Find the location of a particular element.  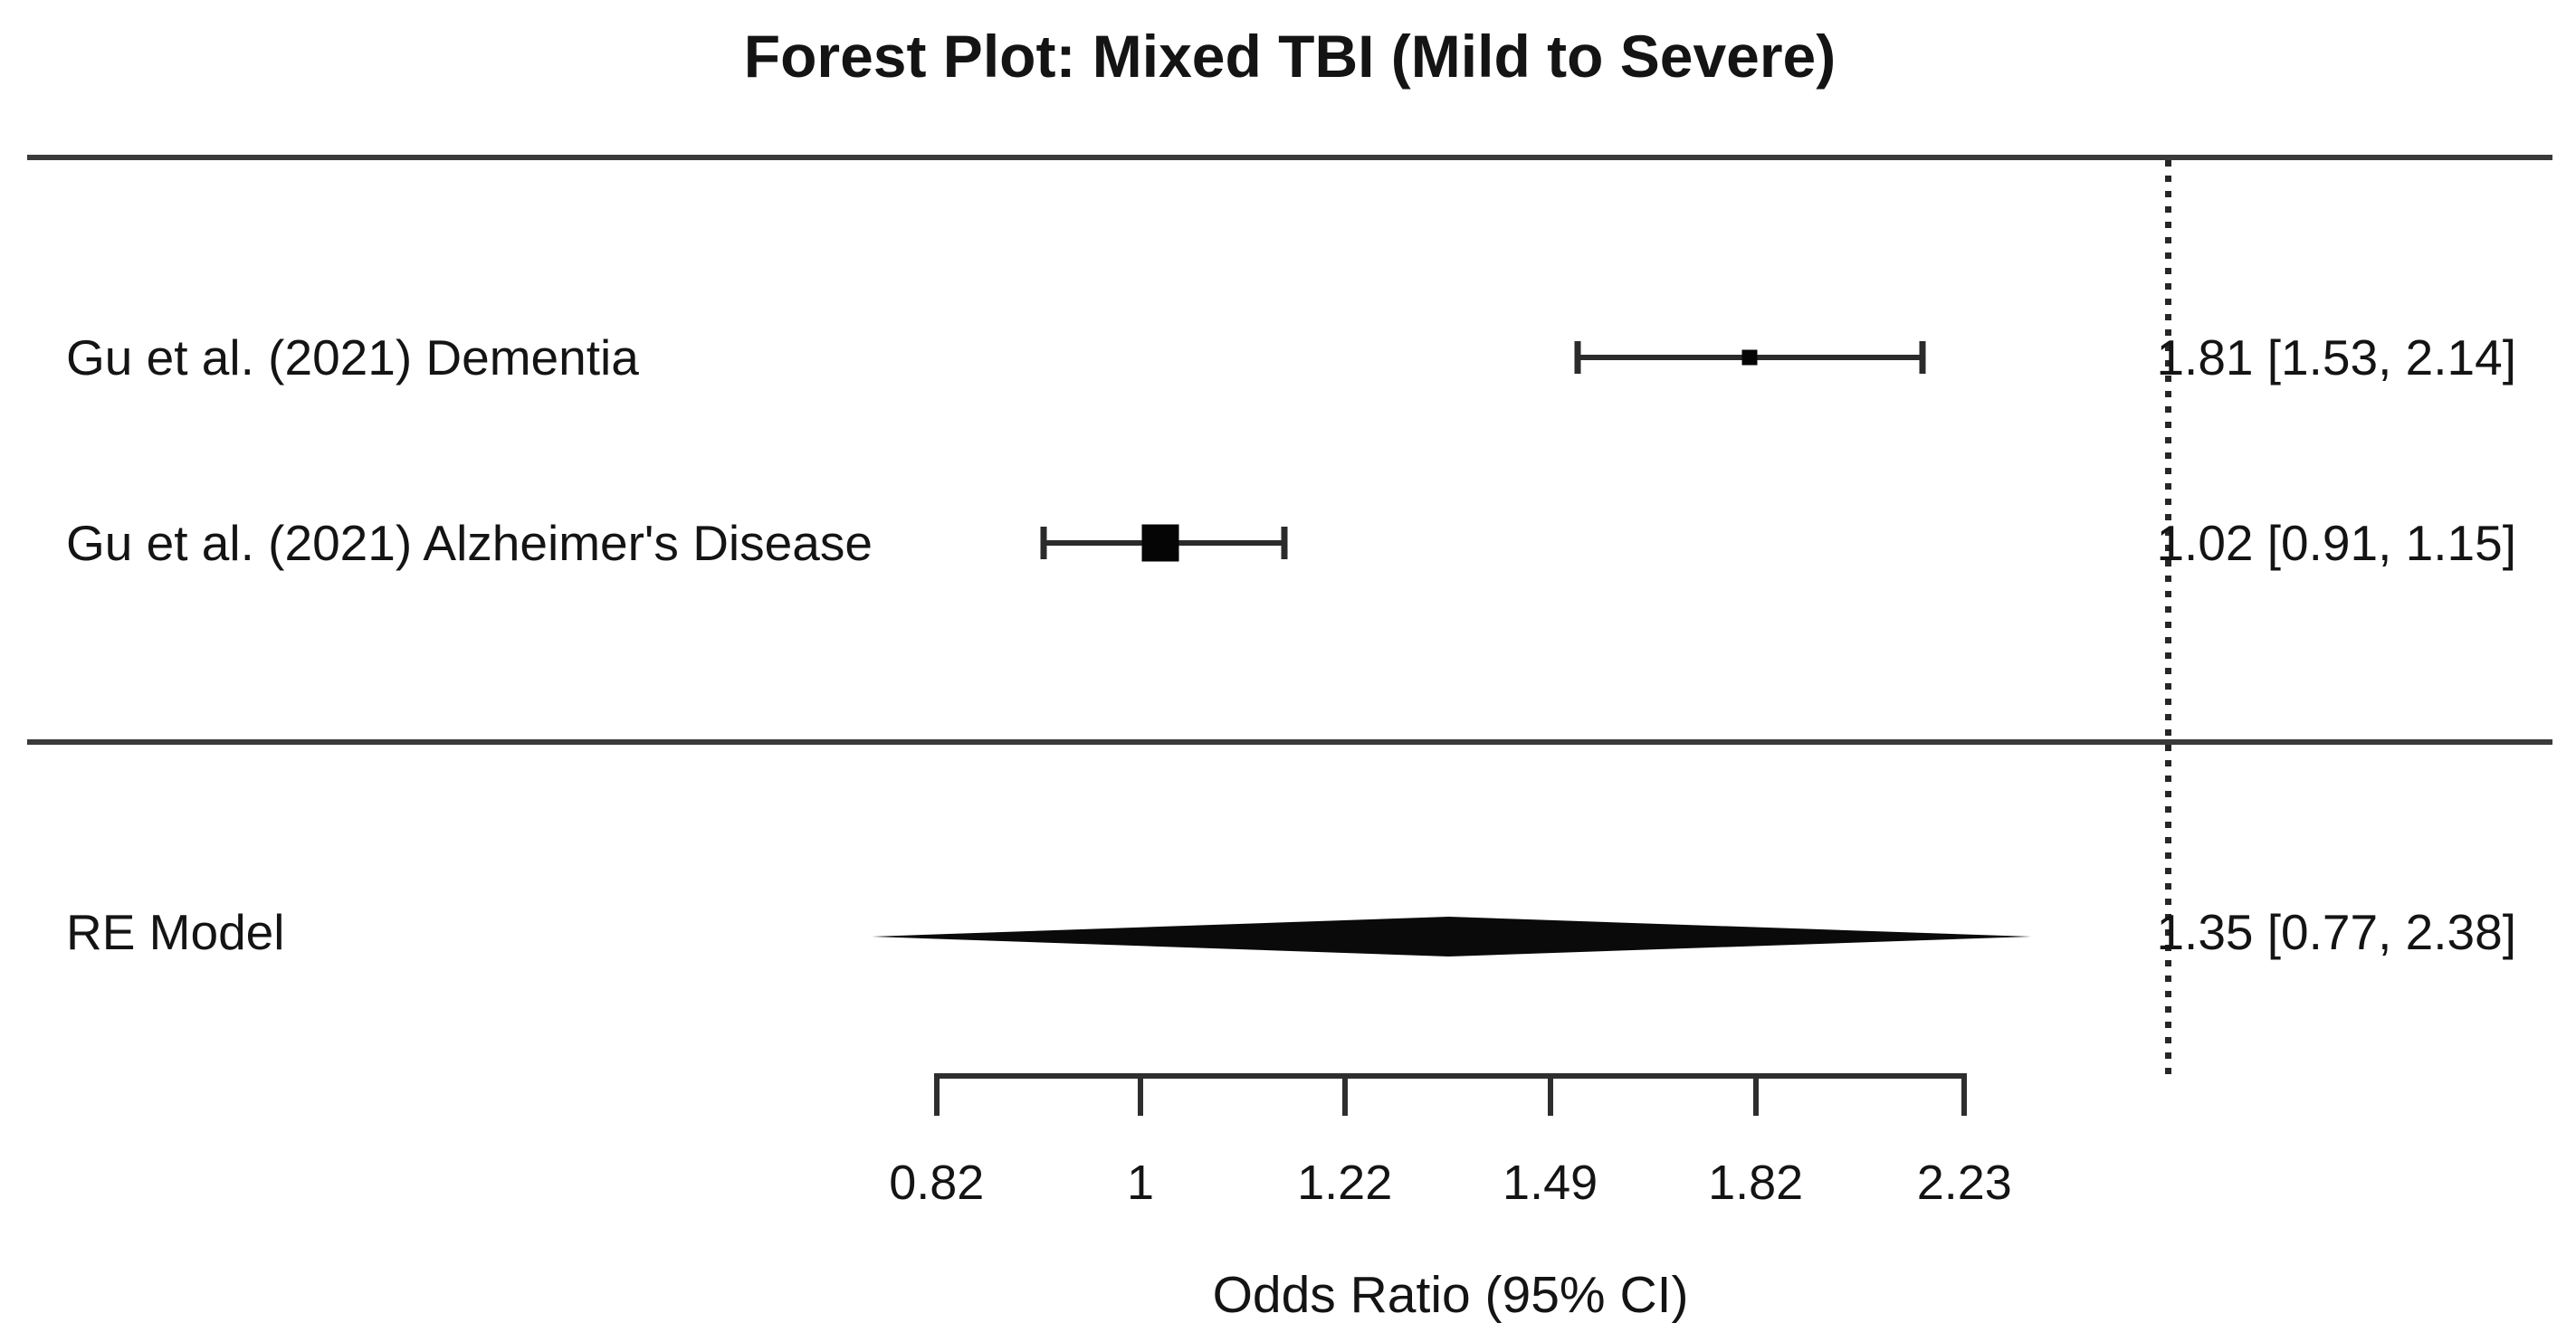

x-axis-tick-label: 0.82 is located at coordinates (937, 1183).